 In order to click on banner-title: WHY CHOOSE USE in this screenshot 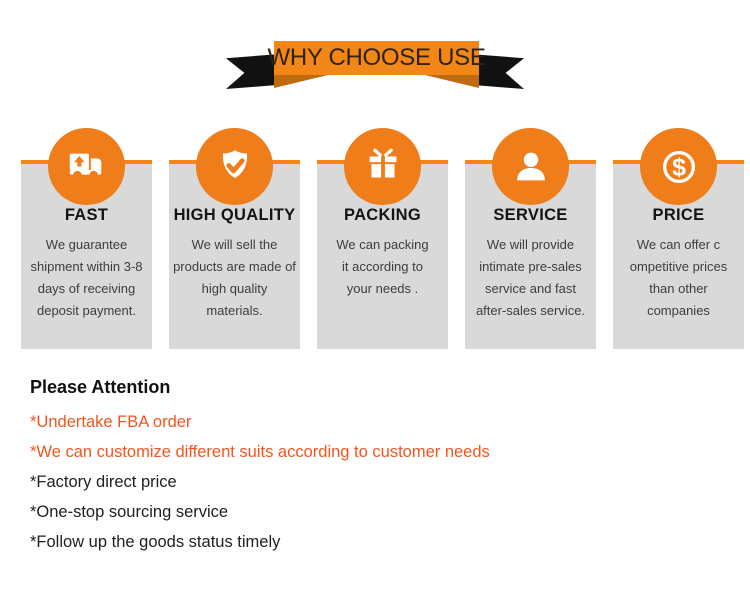, I will do `click(376, 58)`.